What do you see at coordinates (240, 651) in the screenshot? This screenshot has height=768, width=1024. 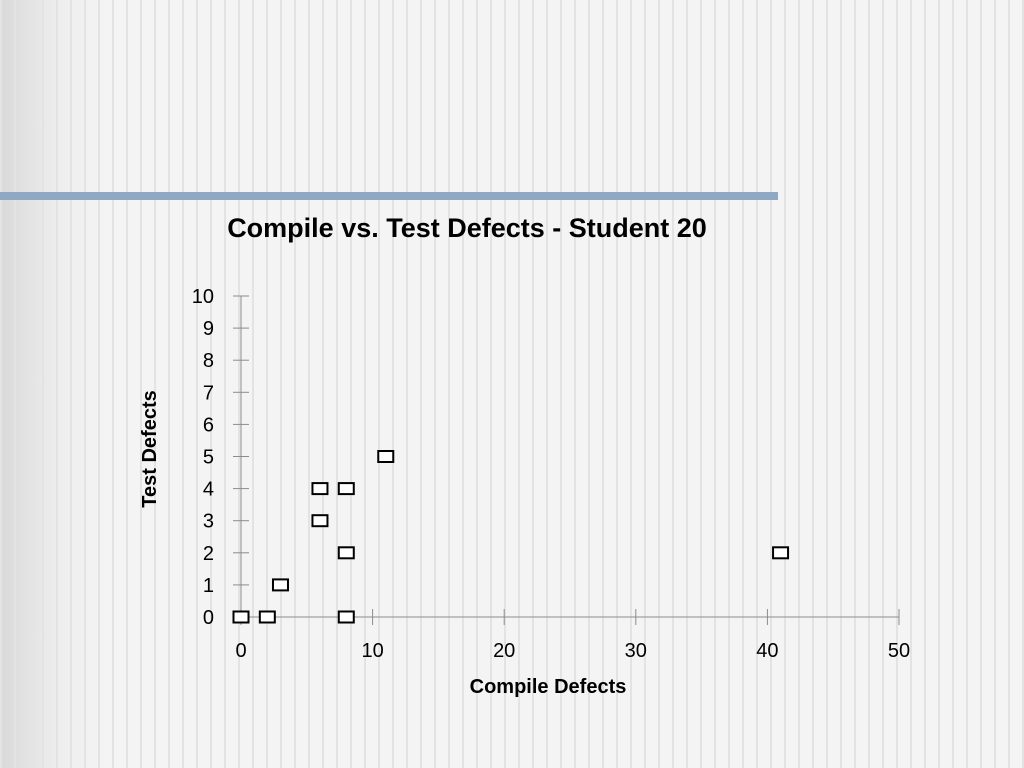 I see `x-tick-label: 0` at bounding box center [240, 651].